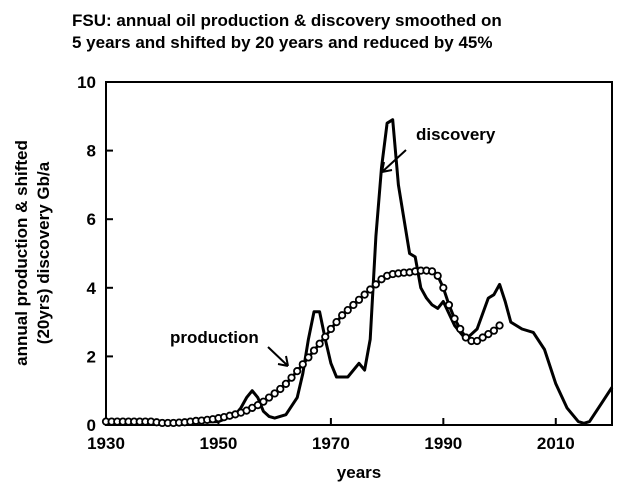 The image size is (631, 484). I want to click on y-axis-label: annual production & shifted, so click(21, 253).